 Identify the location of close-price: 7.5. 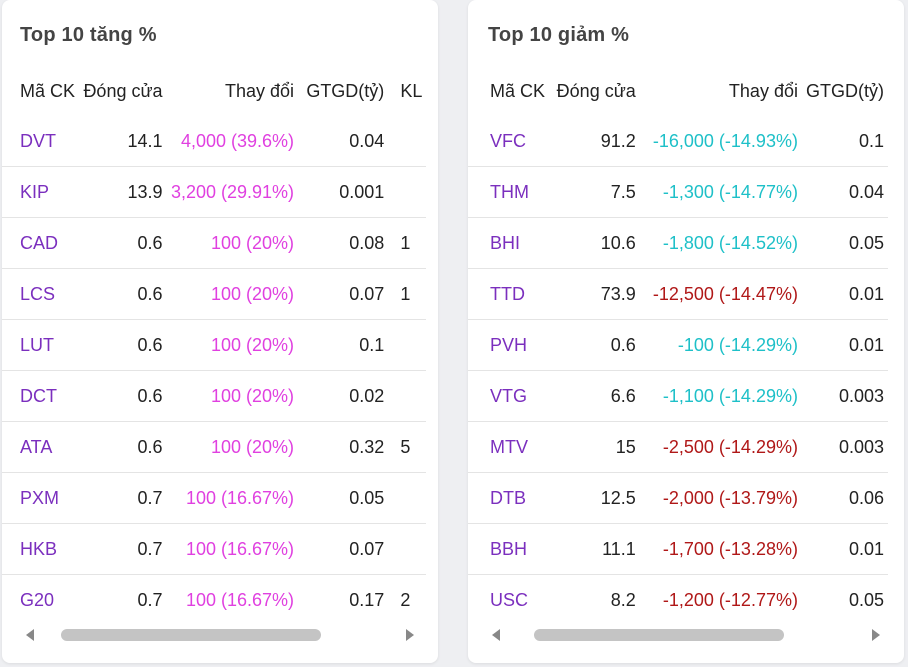
(591, 192).